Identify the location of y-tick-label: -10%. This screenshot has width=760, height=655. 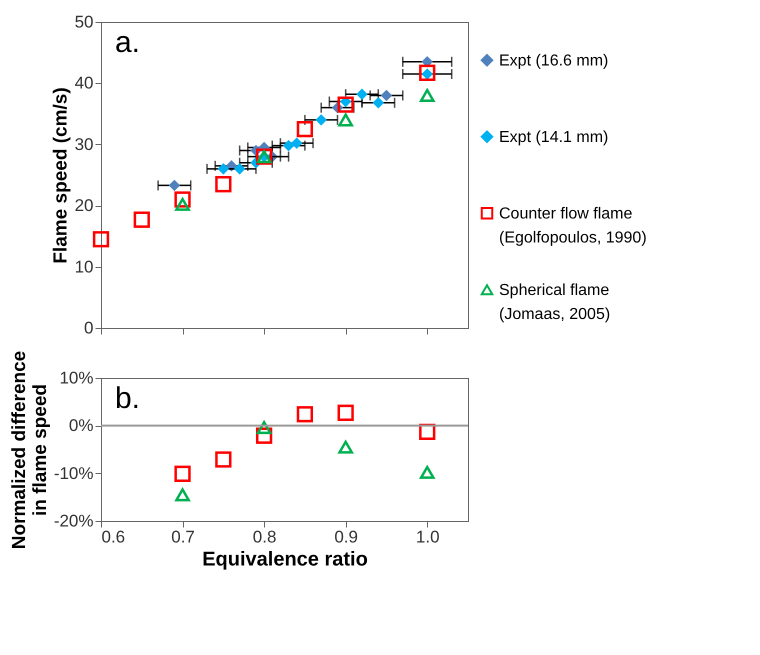
(74, 473).